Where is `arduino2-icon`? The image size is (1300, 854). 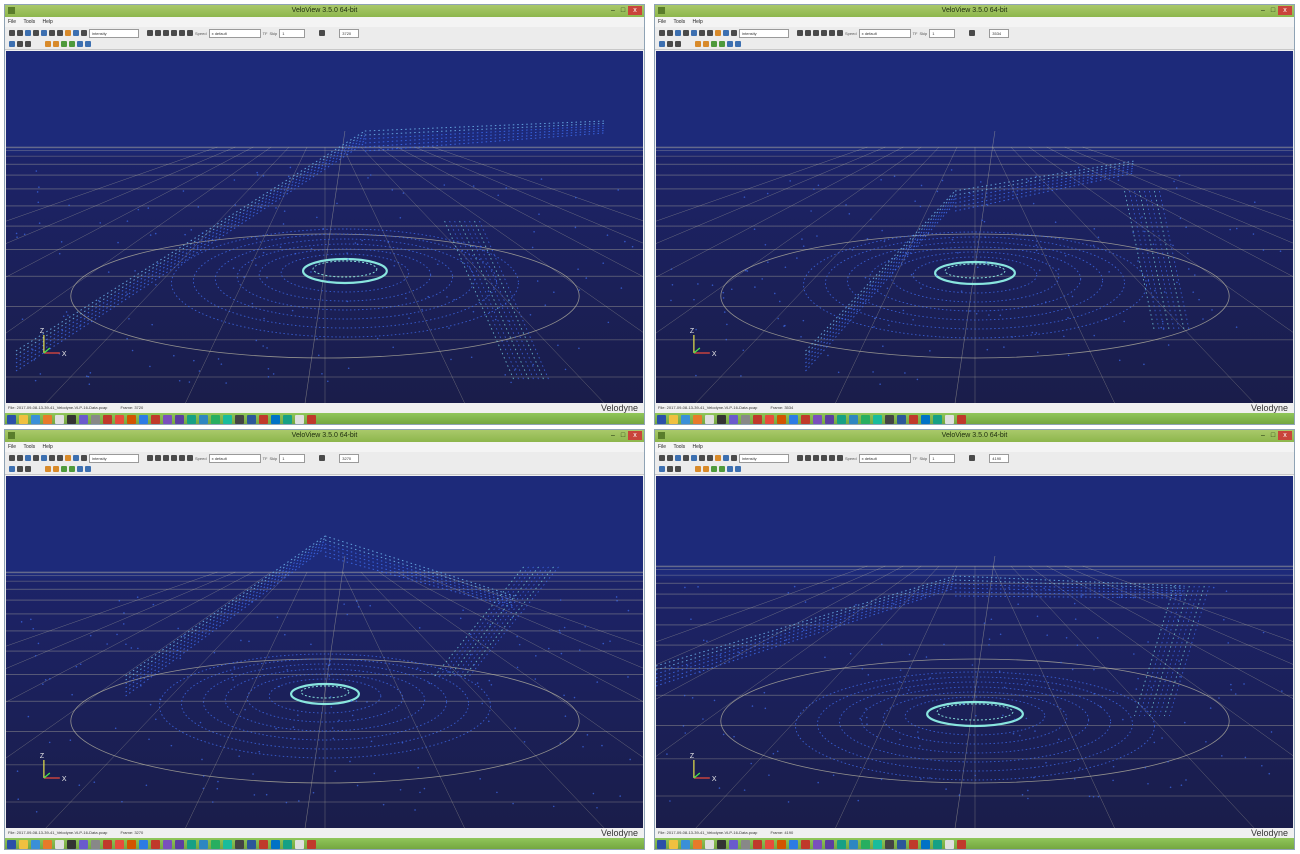 arduino2-icon is located at coordinates (287, 419).